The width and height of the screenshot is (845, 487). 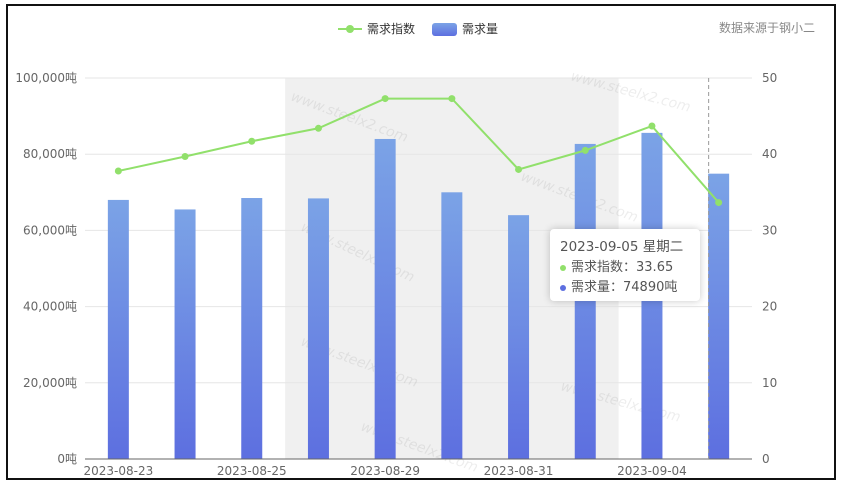 What do you see at coordinates (50, 230) in the screenshot?
I see `y-left-tick-label: 60,000吨` at bounding box center [50, 230].